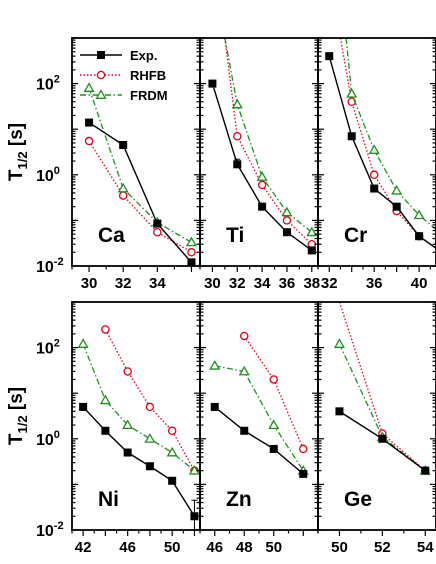  Describe the element at coordinates (287, 283) in the screenshot. I see `panel-Ti-xtick-label: 36` at that location.